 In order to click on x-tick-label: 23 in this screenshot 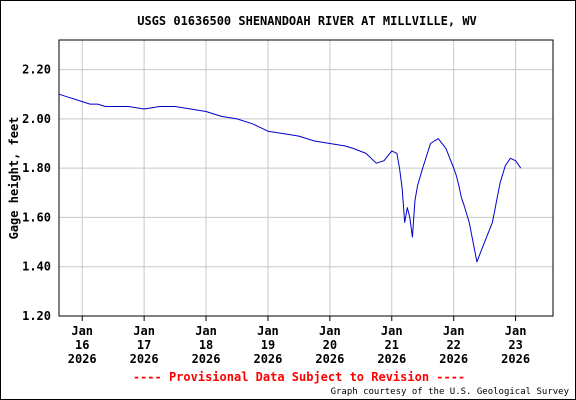, I will do `click(515, 345)`.